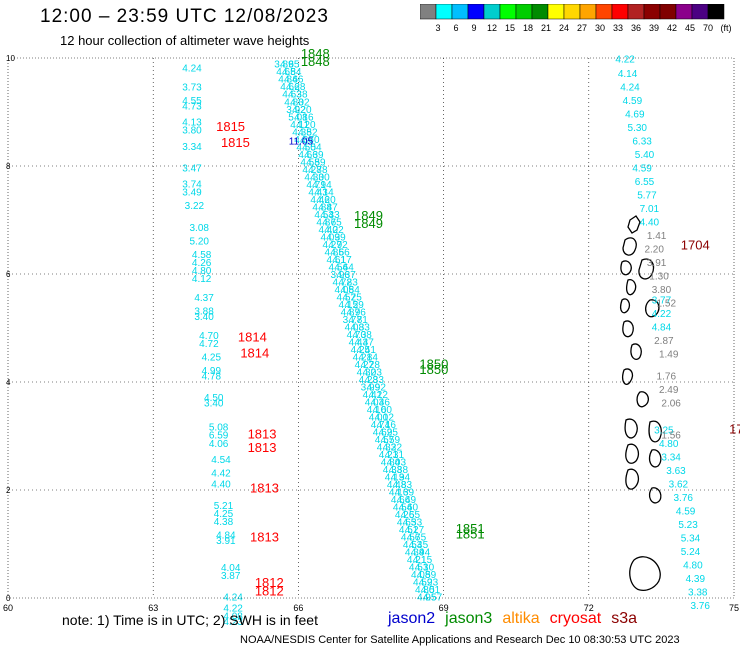  What do you see at coordinates (318, 192) in the screenshot?
I see `wave-height-label: 4.43` at bounding box center [318, 192].